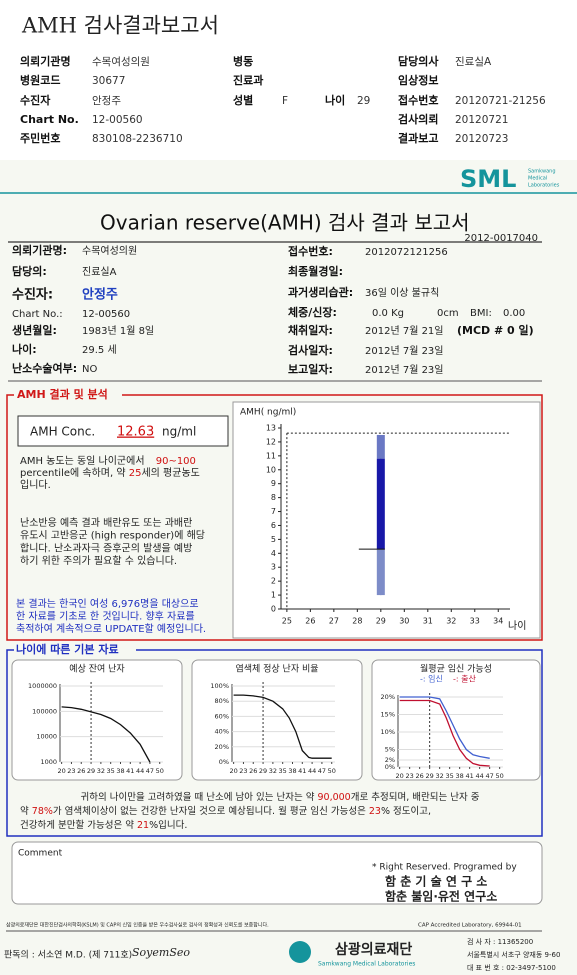  What do you see at coordinates (273, 595) in the screenshot?
I see `y-tick-label: 1` at bounding box center [273, 595].